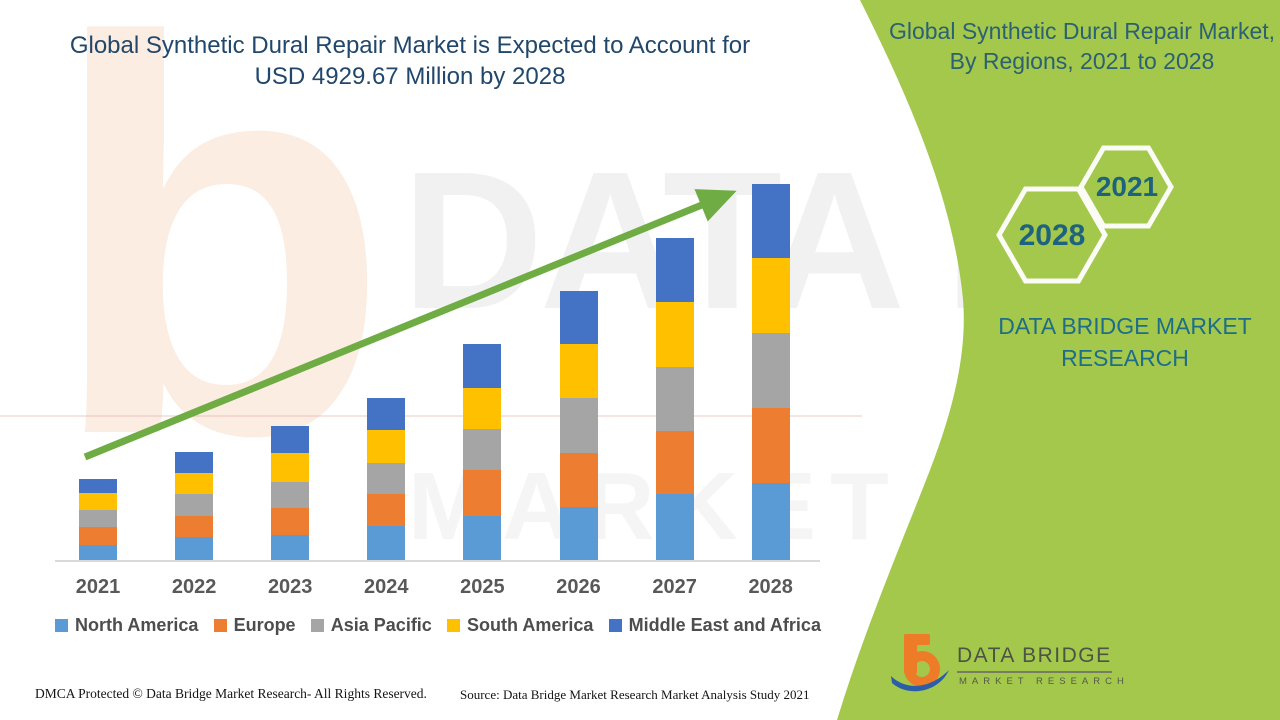 The height and width of the screenshot is (720, 1280). Describe the element at coordinates (482, 408) in the screenshot. I see `bar-2025-segment-south-america` at that location.